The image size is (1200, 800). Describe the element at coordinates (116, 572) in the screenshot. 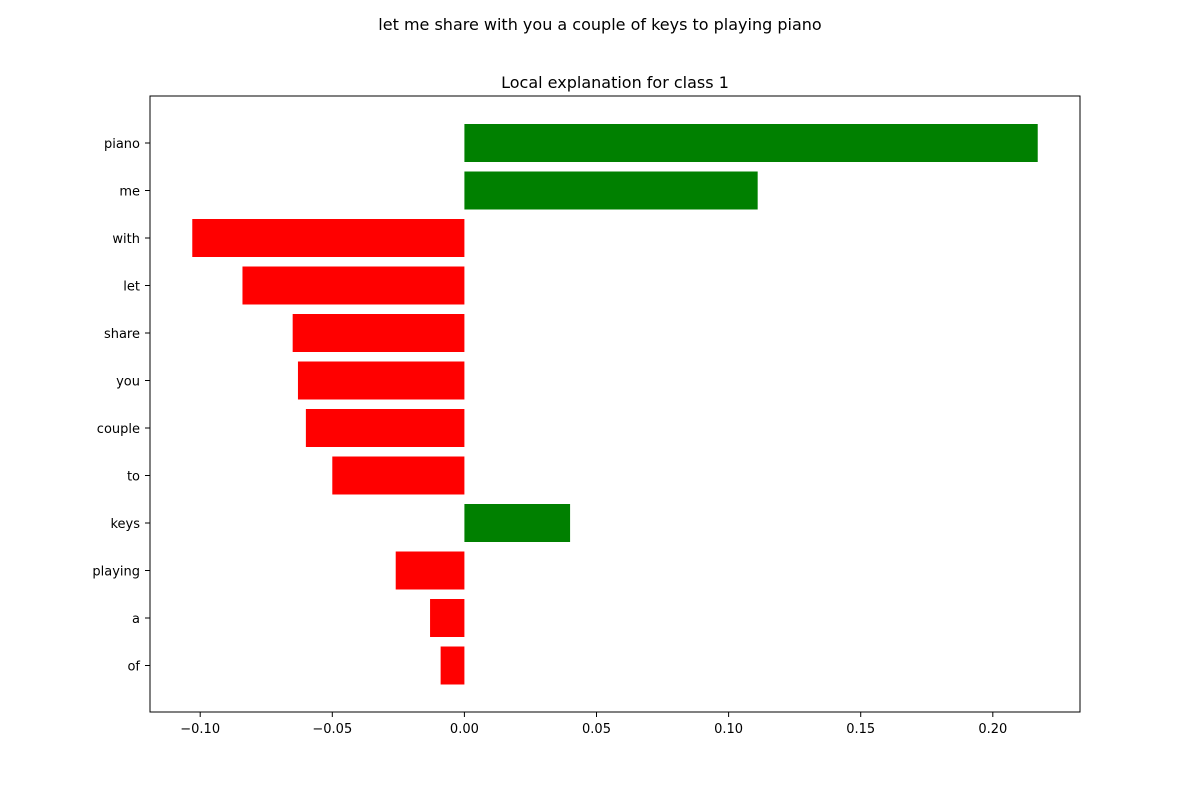

I see `y-tick-label: playing` at that location.